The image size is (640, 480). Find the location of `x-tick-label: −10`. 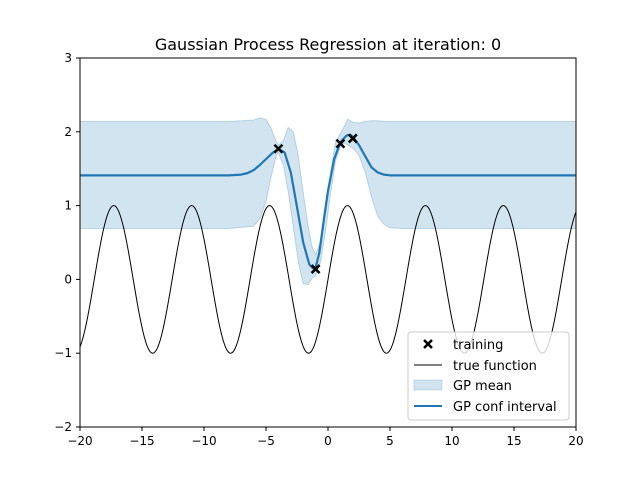

x-tick-label: −10 is located at coordinates (203, 441).